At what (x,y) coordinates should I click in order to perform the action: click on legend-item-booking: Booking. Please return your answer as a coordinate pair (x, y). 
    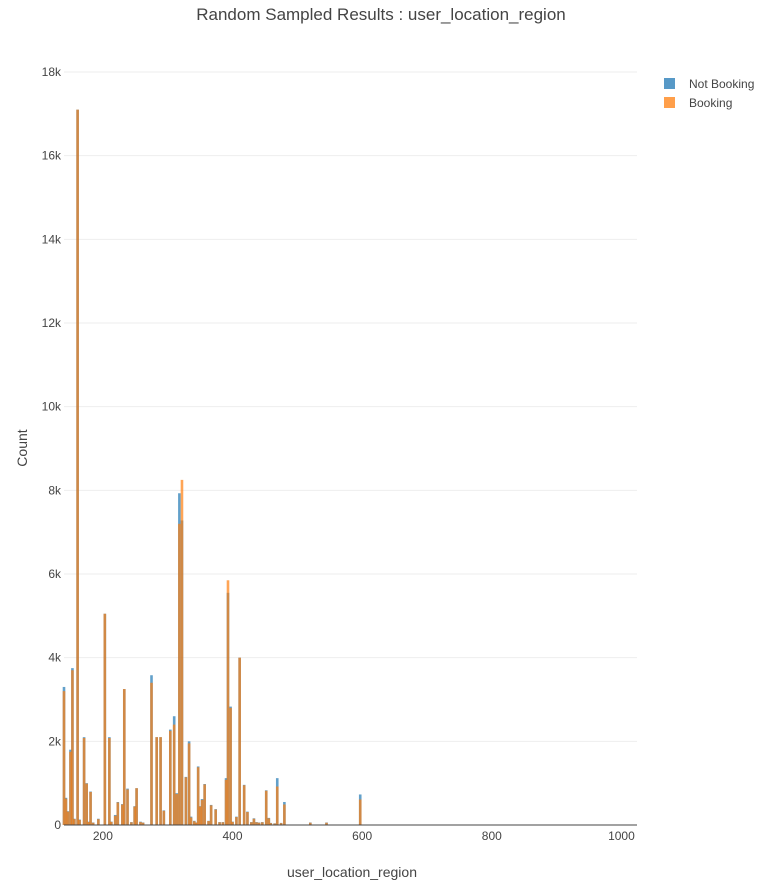
    Looking at the image, I should click on (698, 103).